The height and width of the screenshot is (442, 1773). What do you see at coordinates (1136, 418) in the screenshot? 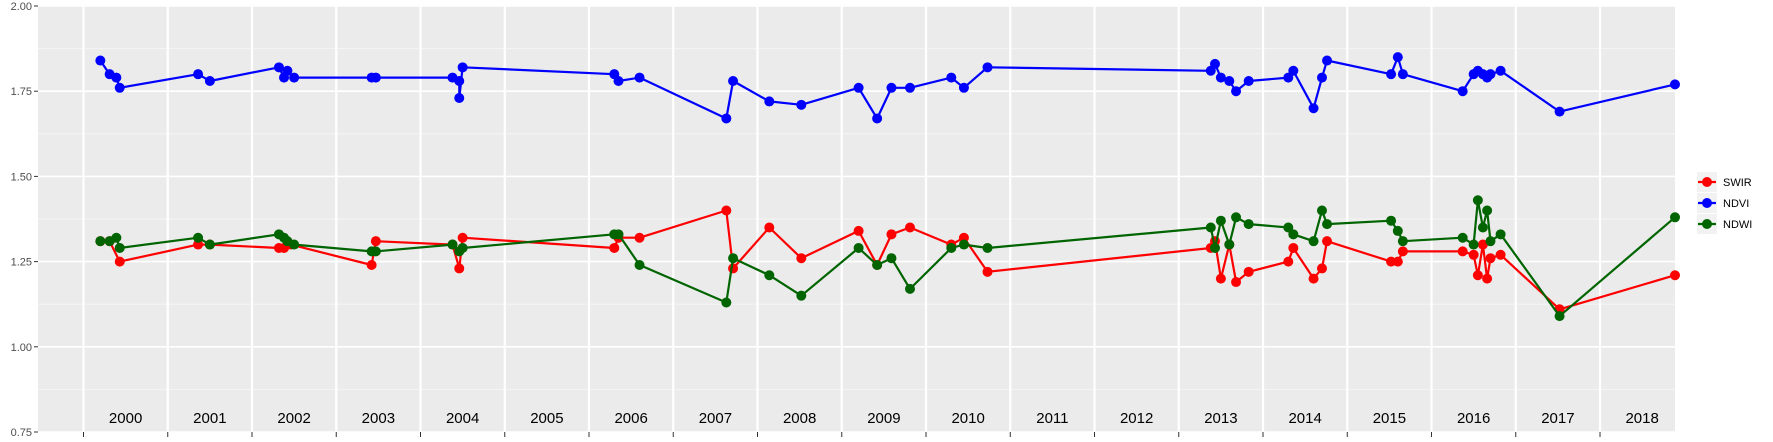
I see `year-label: 2012` at bounding box center [1136, 418].